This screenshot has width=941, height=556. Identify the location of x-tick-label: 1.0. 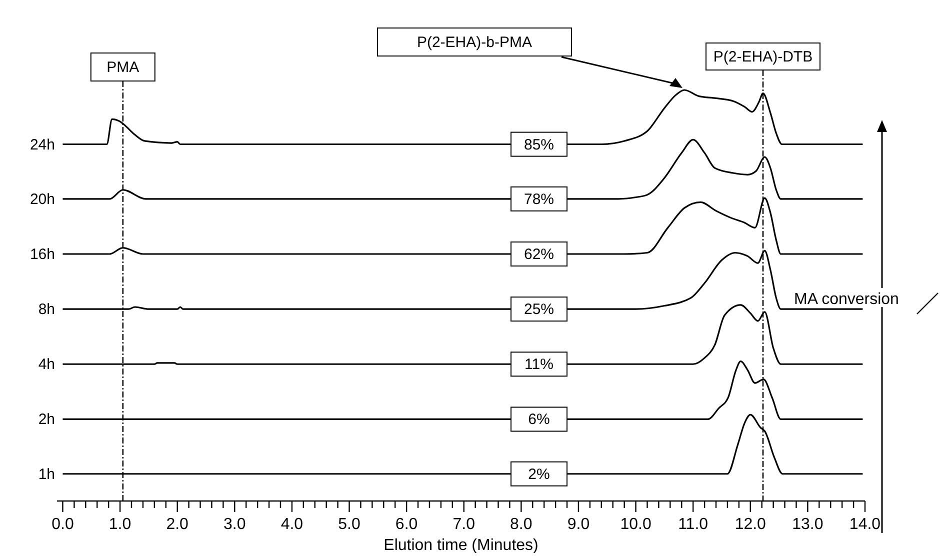
(120, 524).